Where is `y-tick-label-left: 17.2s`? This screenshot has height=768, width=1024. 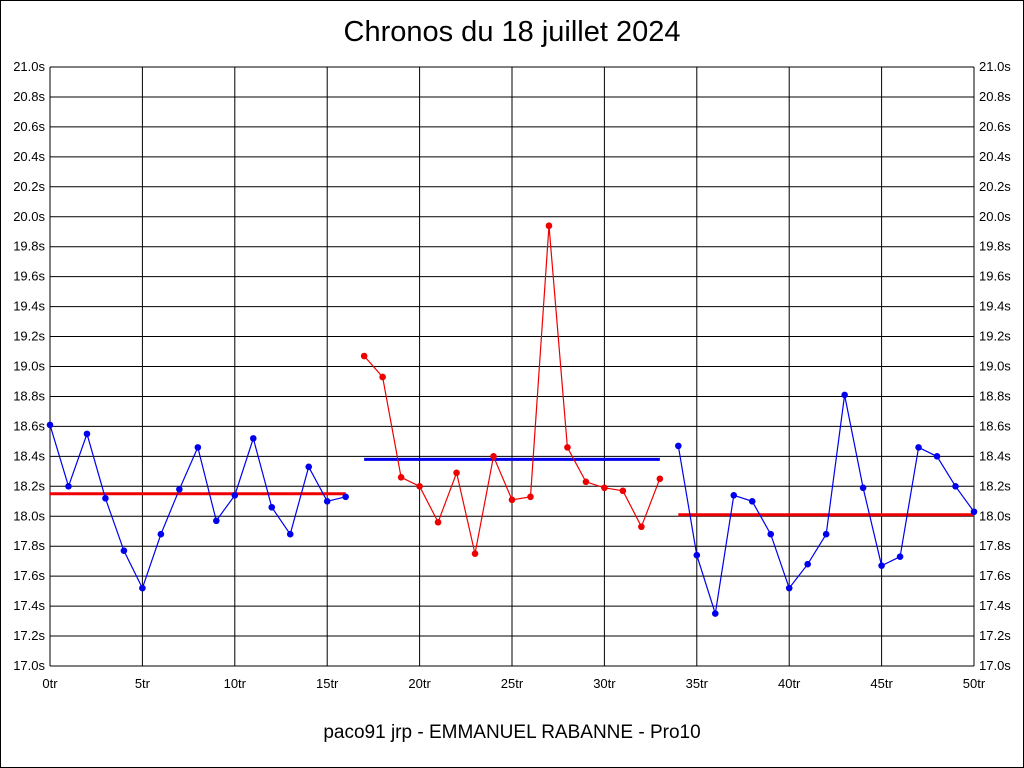 y-tick-label-left: 17.2s is located at coordinates (29, 635).